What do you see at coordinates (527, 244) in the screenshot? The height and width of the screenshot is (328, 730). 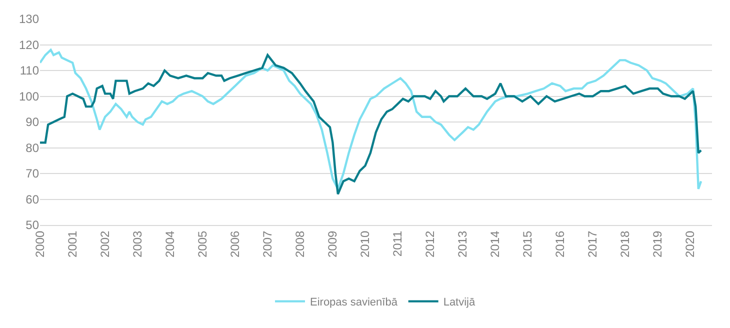 I see `x-tick-label: 2015` at bounding box center [527, 244].